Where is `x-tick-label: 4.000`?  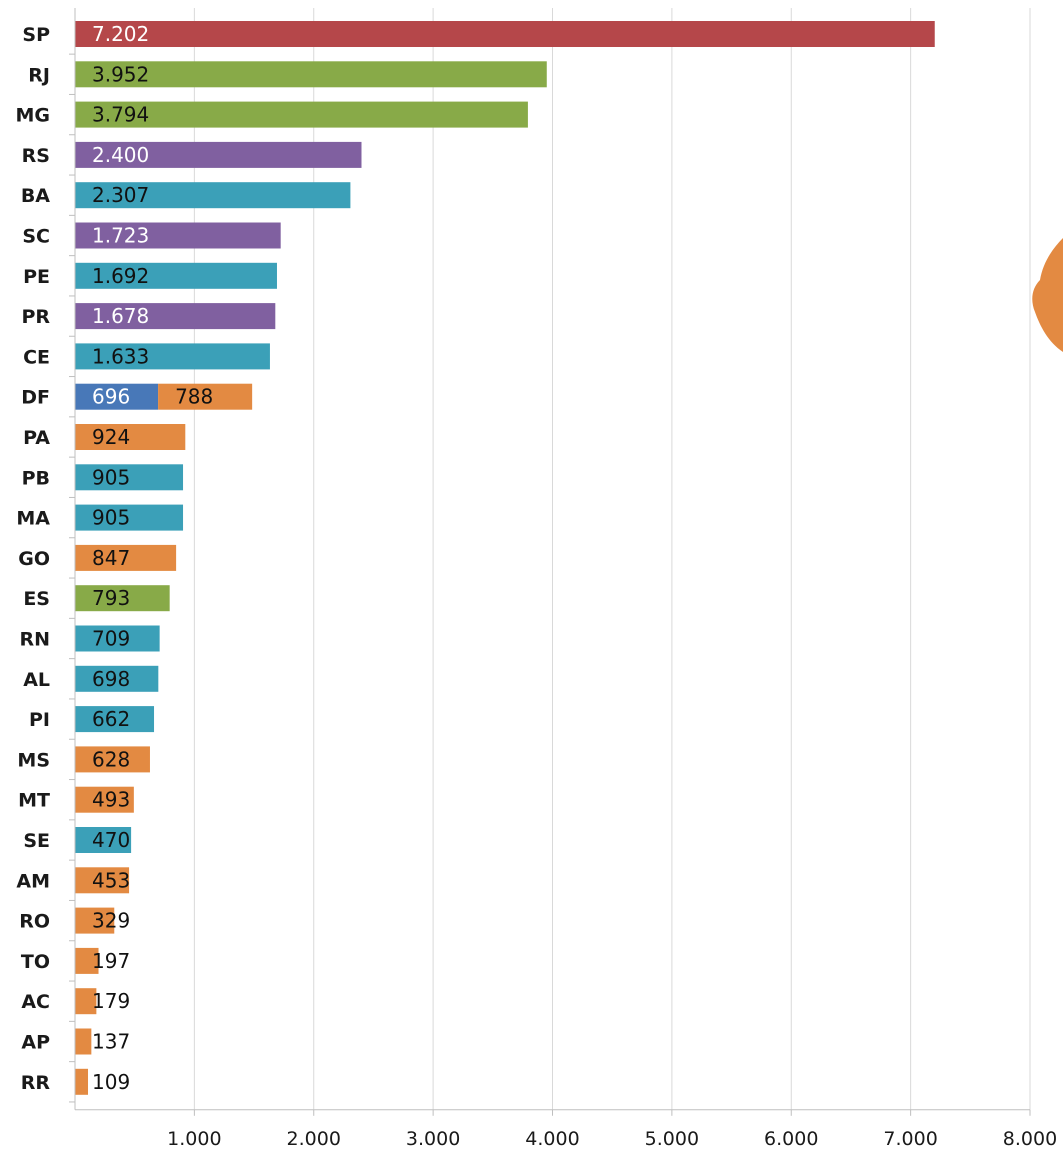
x-tick-label: 4.000 is located at coordinates (552, 1139).